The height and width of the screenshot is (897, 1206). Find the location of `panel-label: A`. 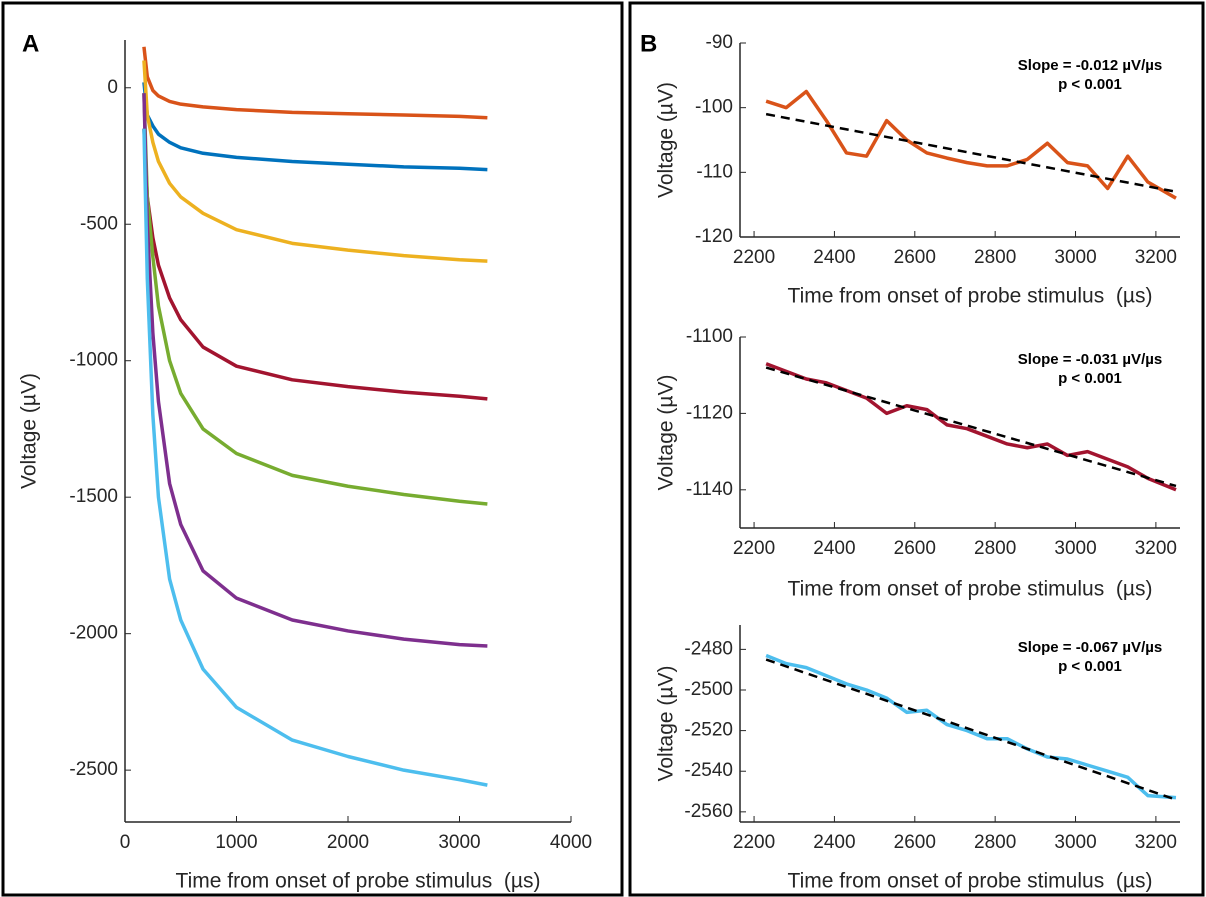

panel-label: A is located at coordinates (30, 43).